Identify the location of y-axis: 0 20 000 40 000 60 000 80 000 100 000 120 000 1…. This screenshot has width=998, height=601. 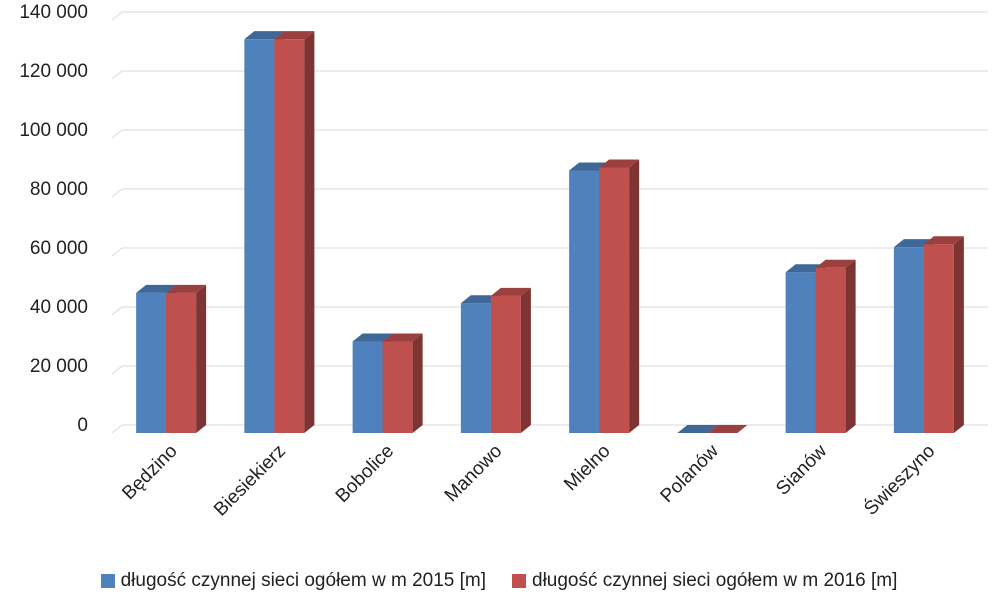
(53, 219).